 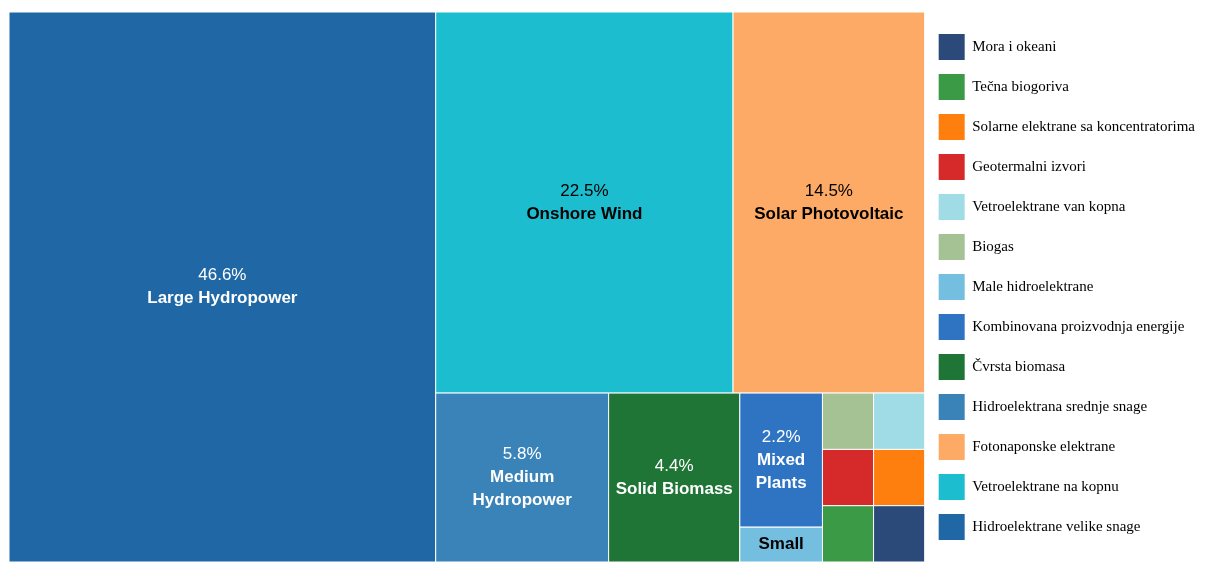 What do you see at coordinates (781, 470) in the screenshot?
I see `category-label: Mixed Plants` at bounding box center [781, 470].